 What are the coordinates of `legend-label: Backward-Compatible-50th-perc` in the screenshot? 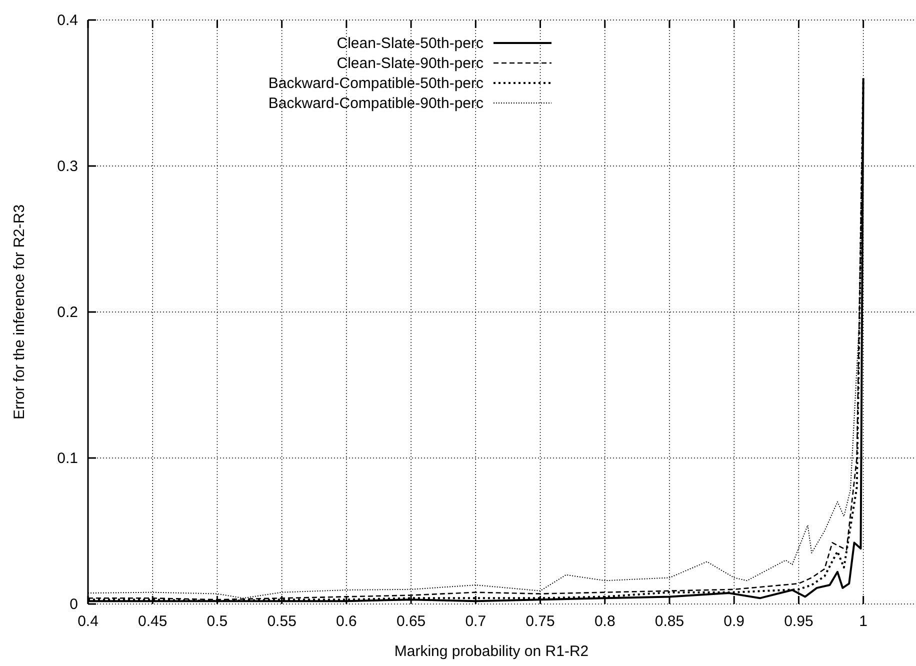 It's located at (376, 83).